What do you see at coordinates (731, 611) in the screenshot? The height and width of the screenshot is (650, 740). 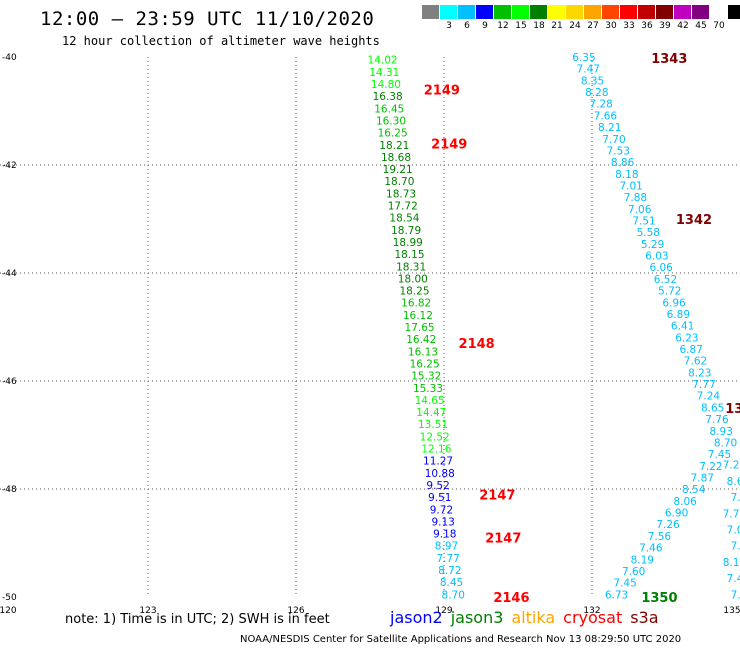 I see `lon-tick-label: 135` at bounding box center [731, 611].